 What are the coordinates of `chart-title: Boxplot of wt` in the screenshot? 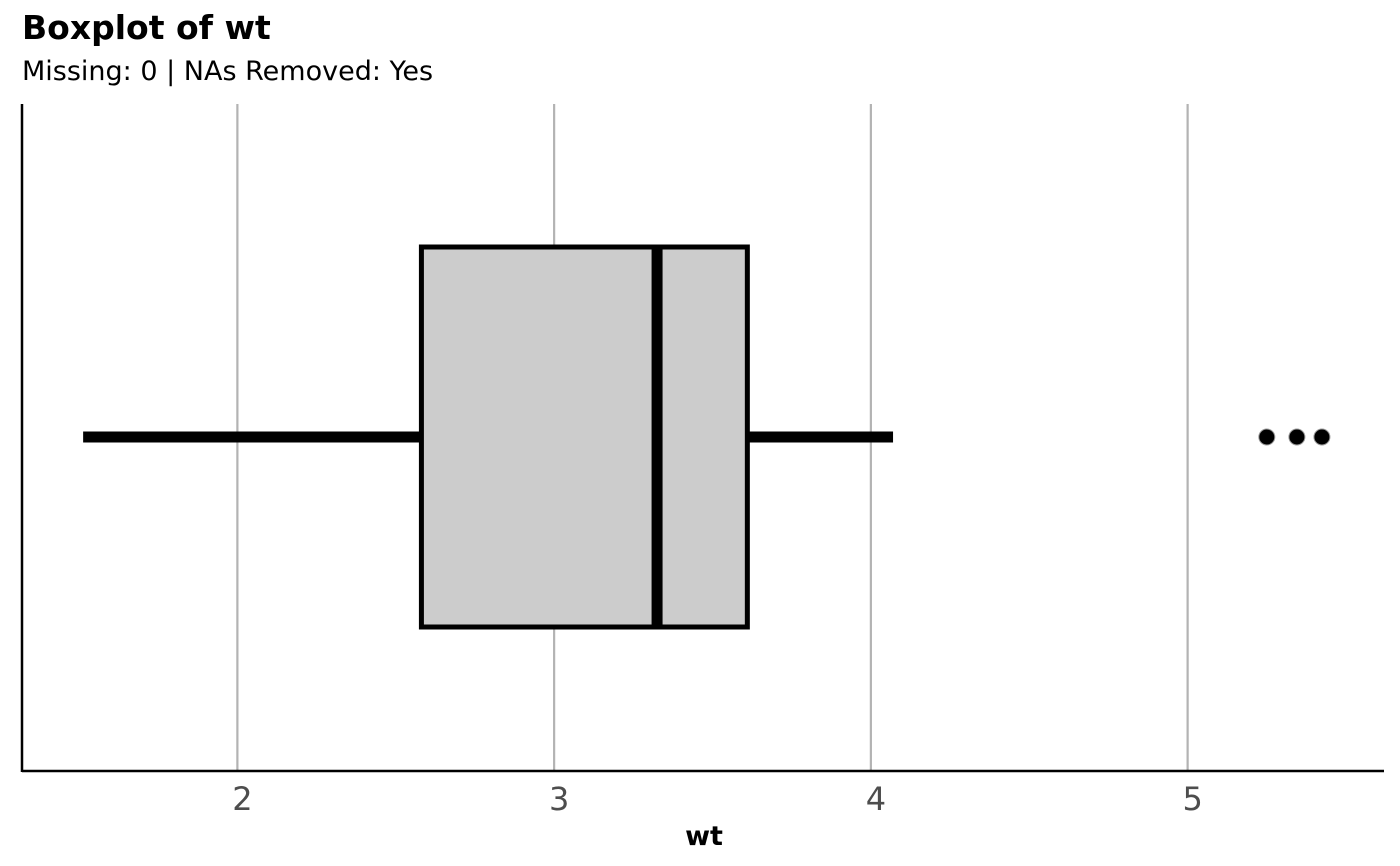 It's located at (146, 27).